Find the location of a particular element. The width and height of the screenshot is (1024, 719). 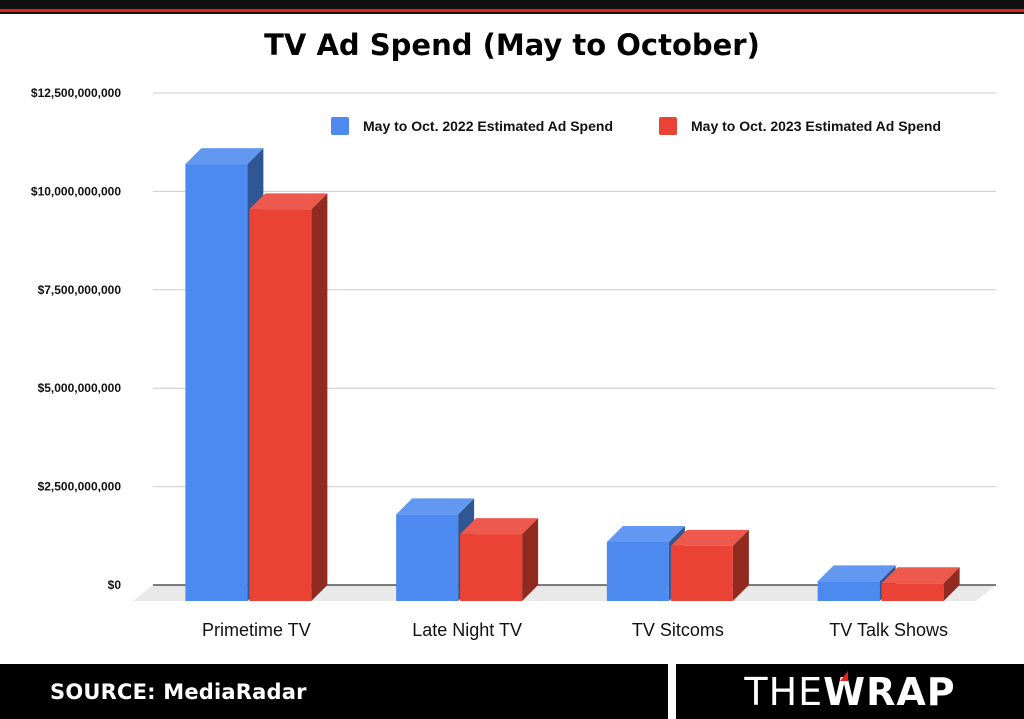

logo-the-text: THE is located at coordinates (784, 691).